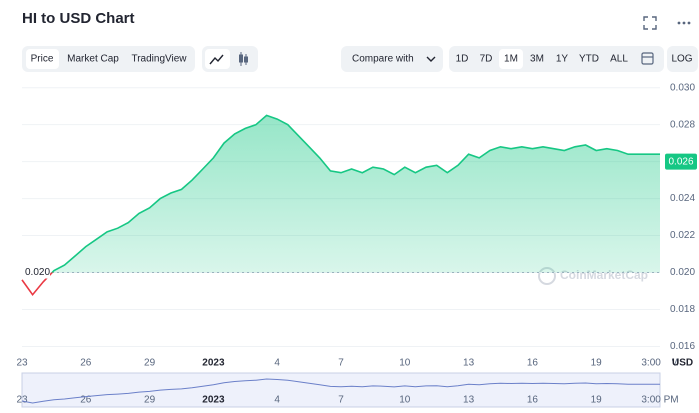  Describe the element at coordinates (431, 59) in the screenshot. I see `chevron` at that location.